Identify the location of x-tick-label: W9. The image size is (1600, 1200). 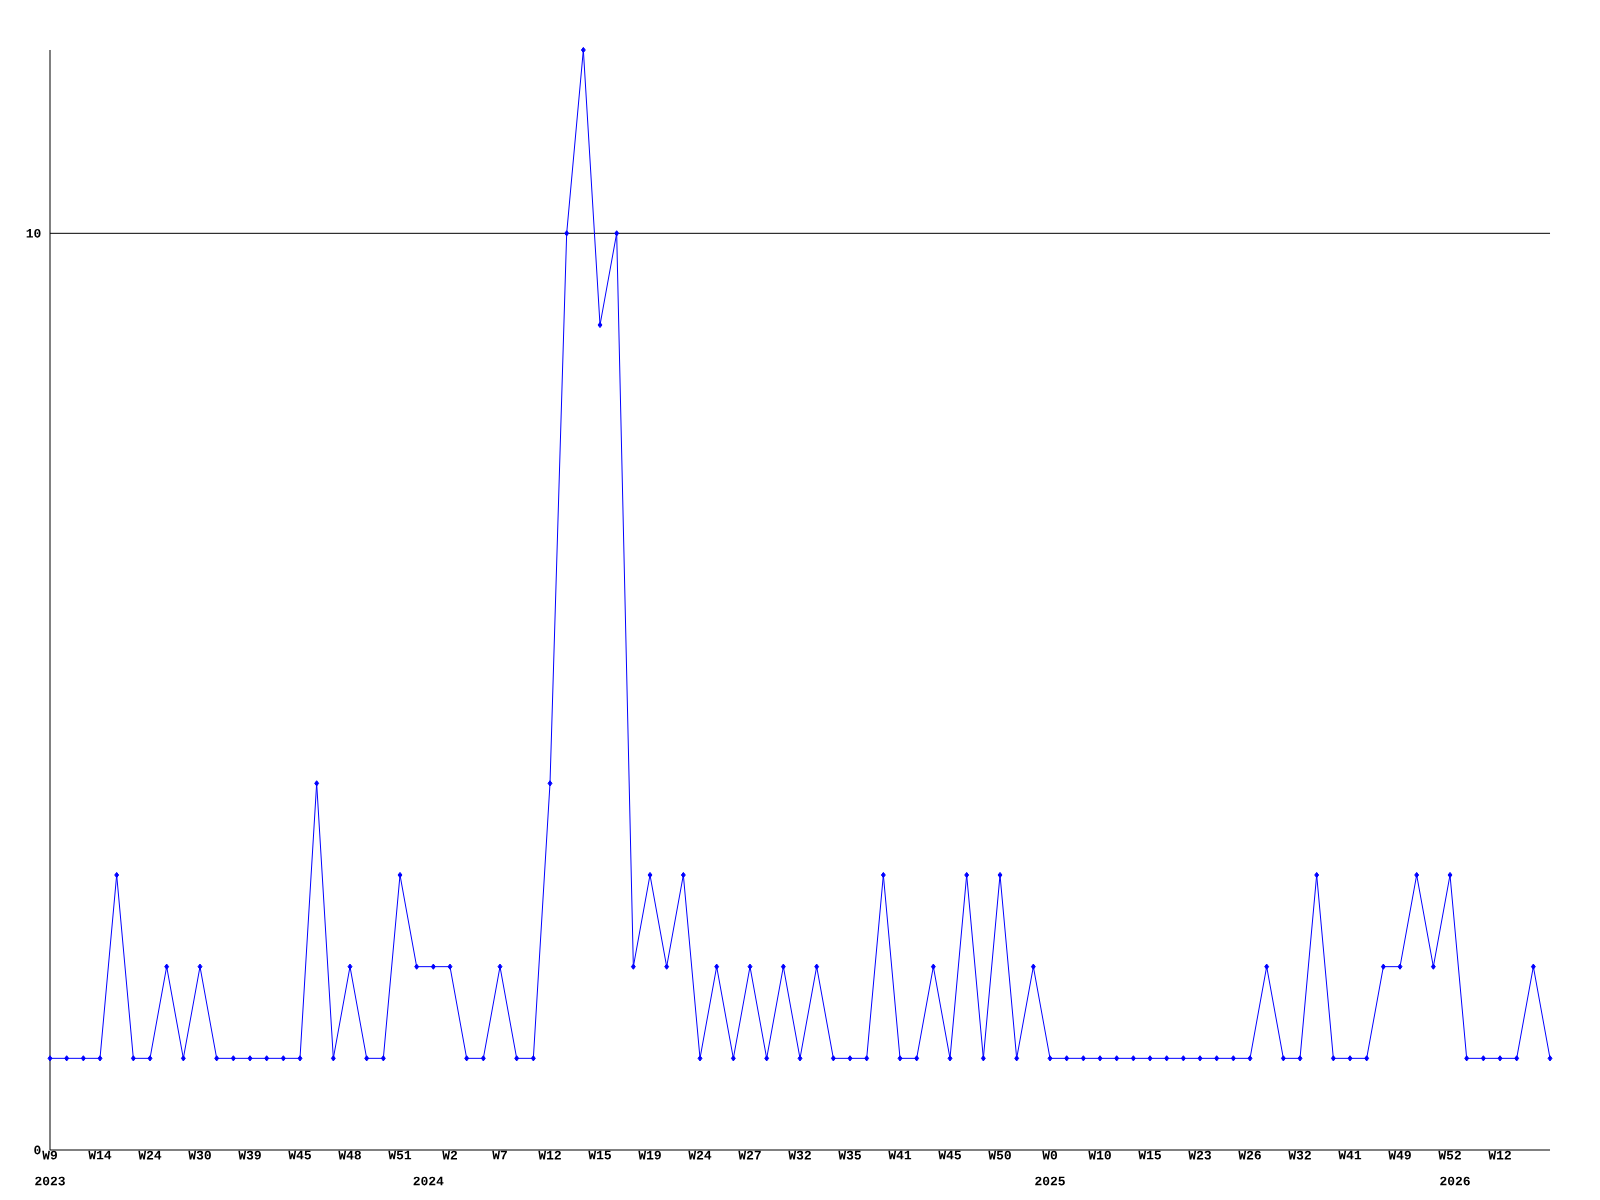
(49, 1155).